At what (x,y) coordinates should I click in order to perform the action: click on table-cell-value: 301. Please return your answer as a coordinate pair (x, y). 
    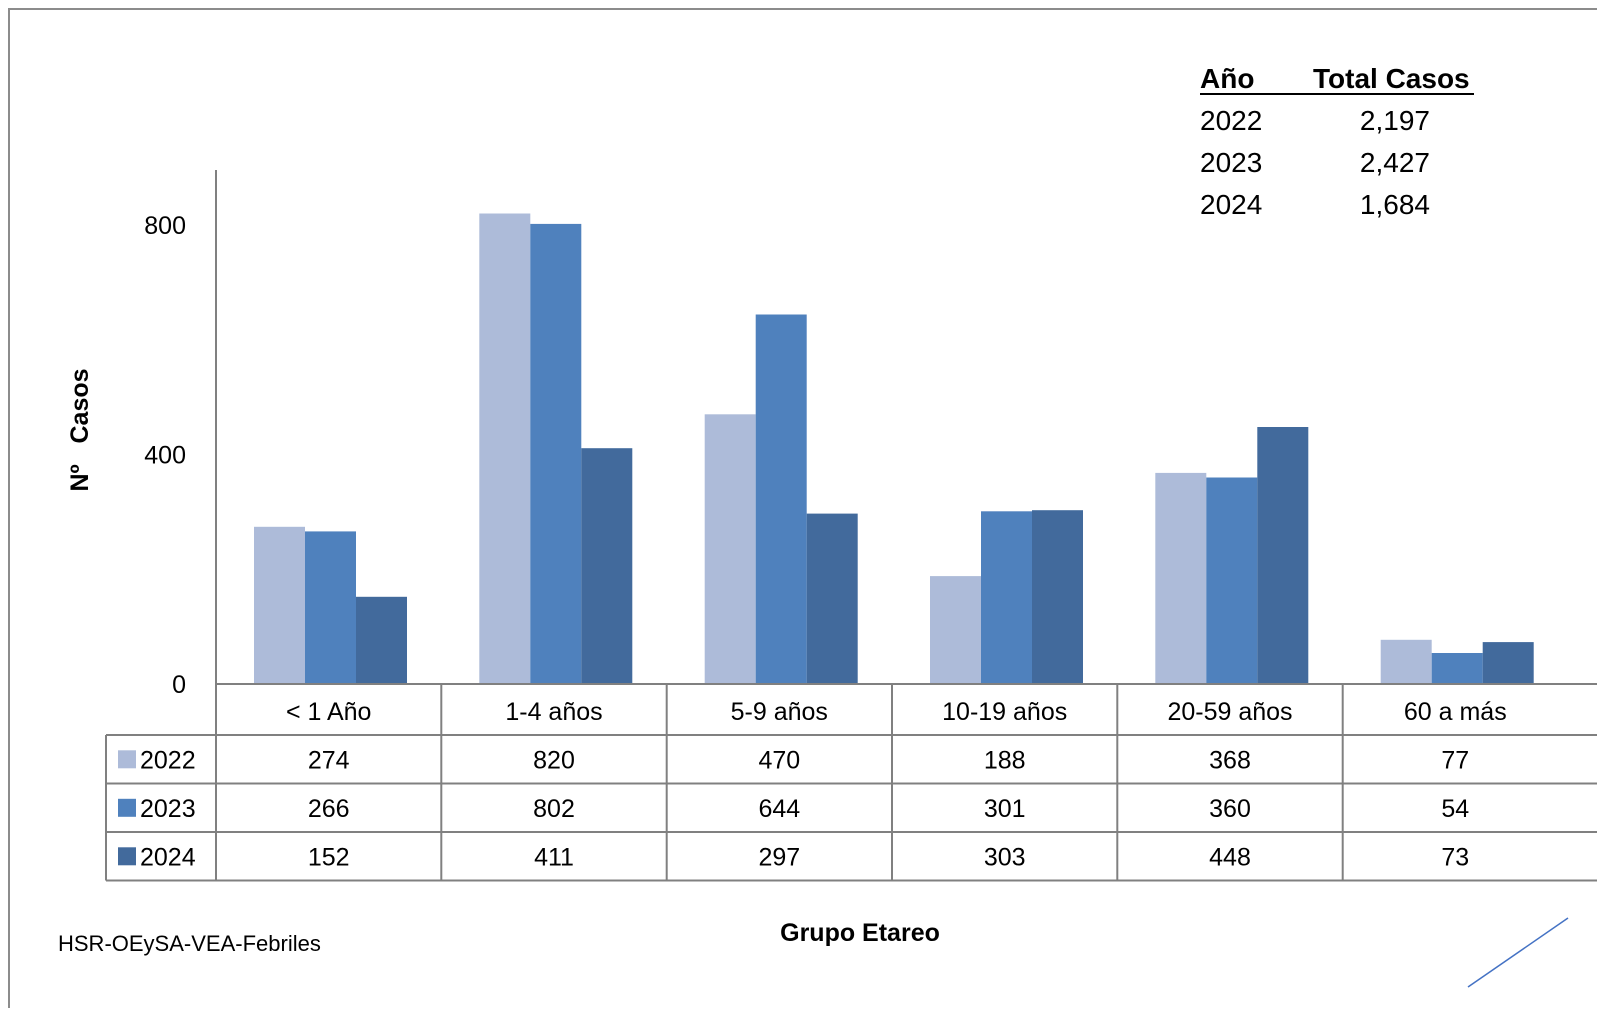
    Looking at the image, I should click on (1005, 809).